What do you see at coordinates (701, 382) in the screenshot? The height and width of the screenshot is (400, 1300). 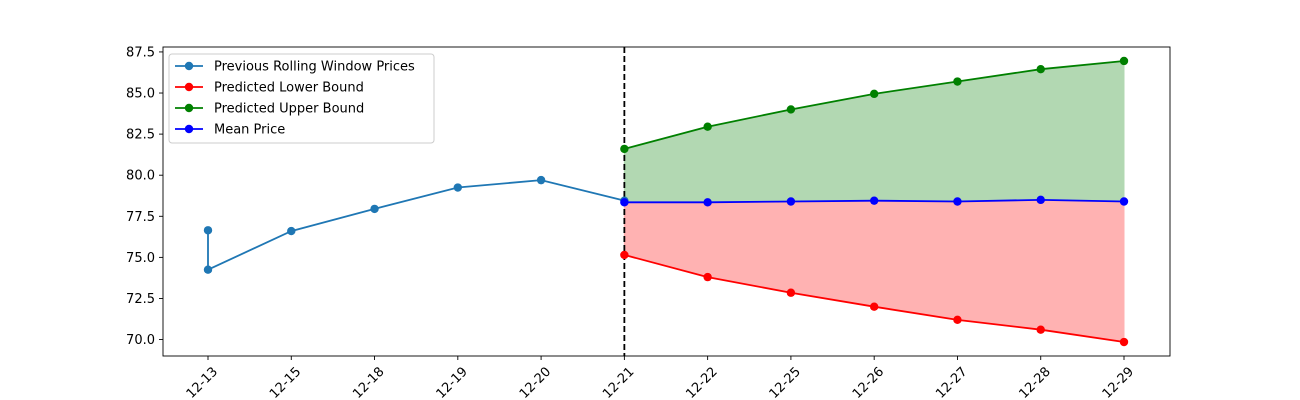 I see `x-tick-label: 12-22` at bounding box center [701, 382].